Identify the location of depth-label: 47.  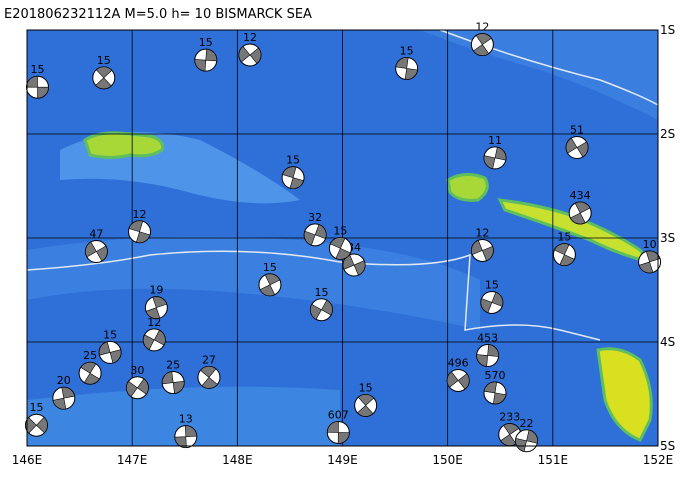
(96, 234).